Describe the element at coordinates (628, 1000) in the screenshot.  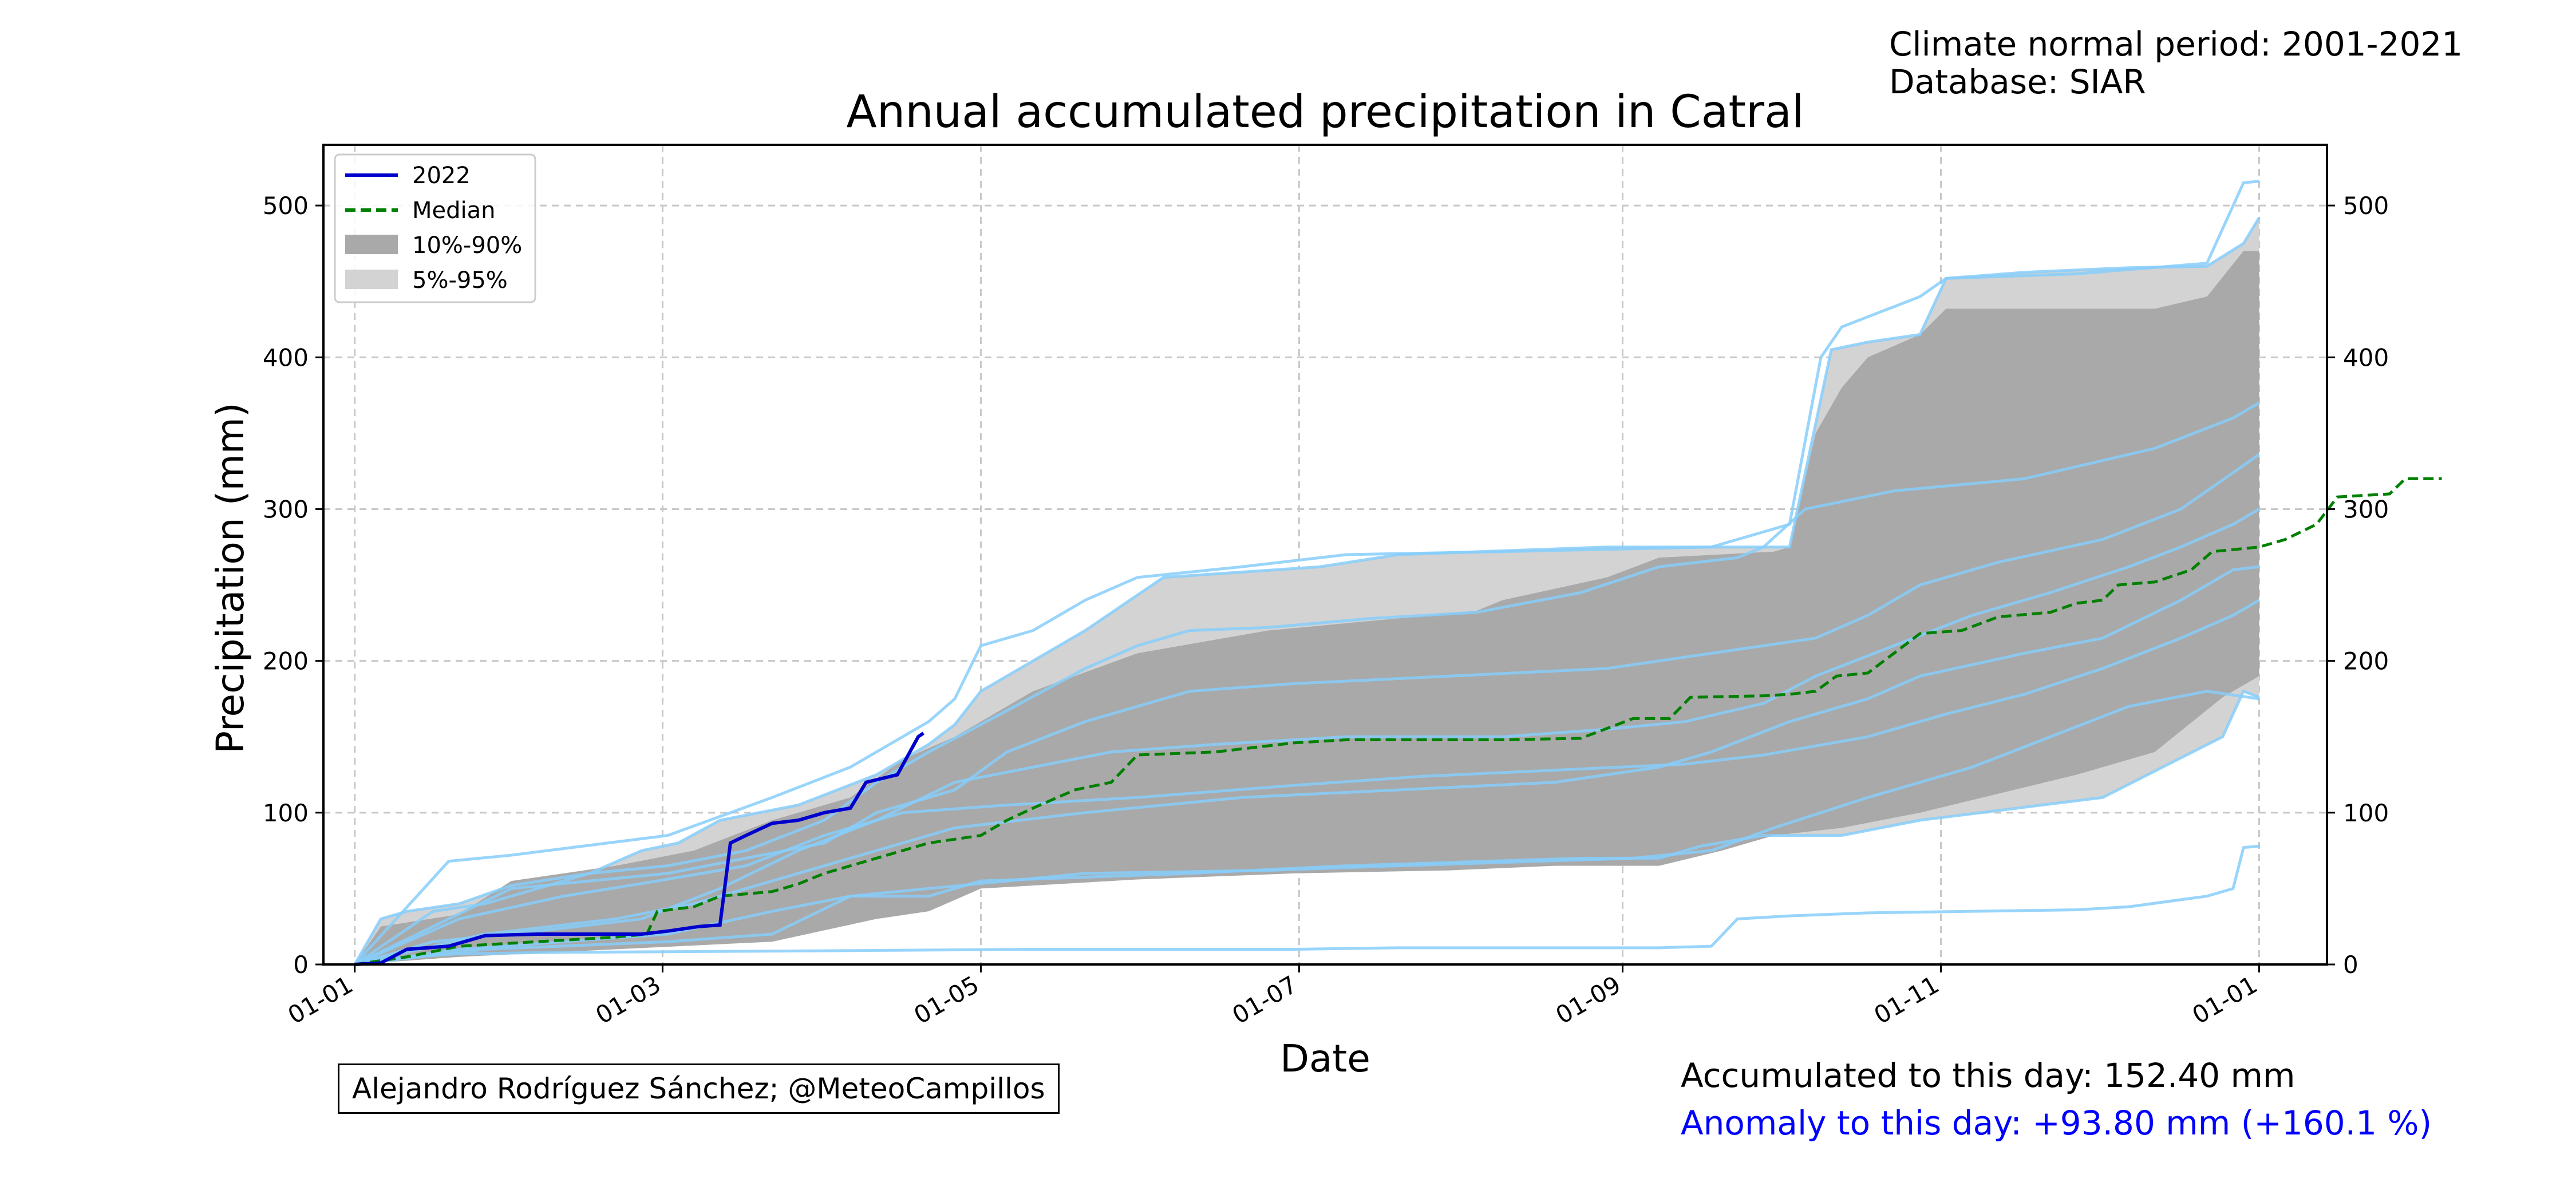
I see `x-tick-label: 01-03` at that location.